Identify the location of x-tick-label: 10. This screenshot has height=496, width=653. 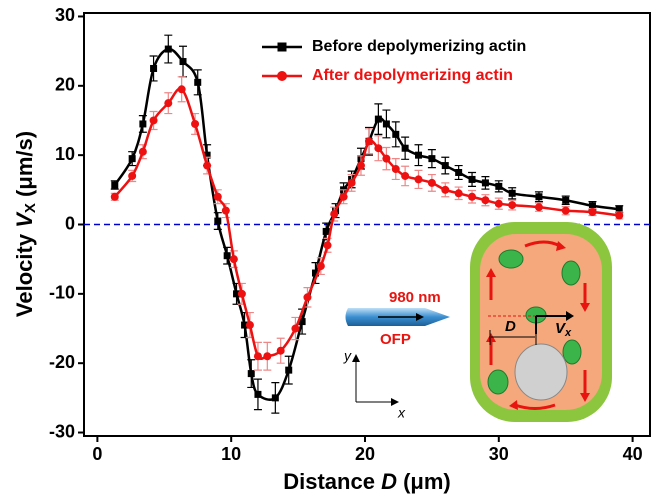
(231, 454).